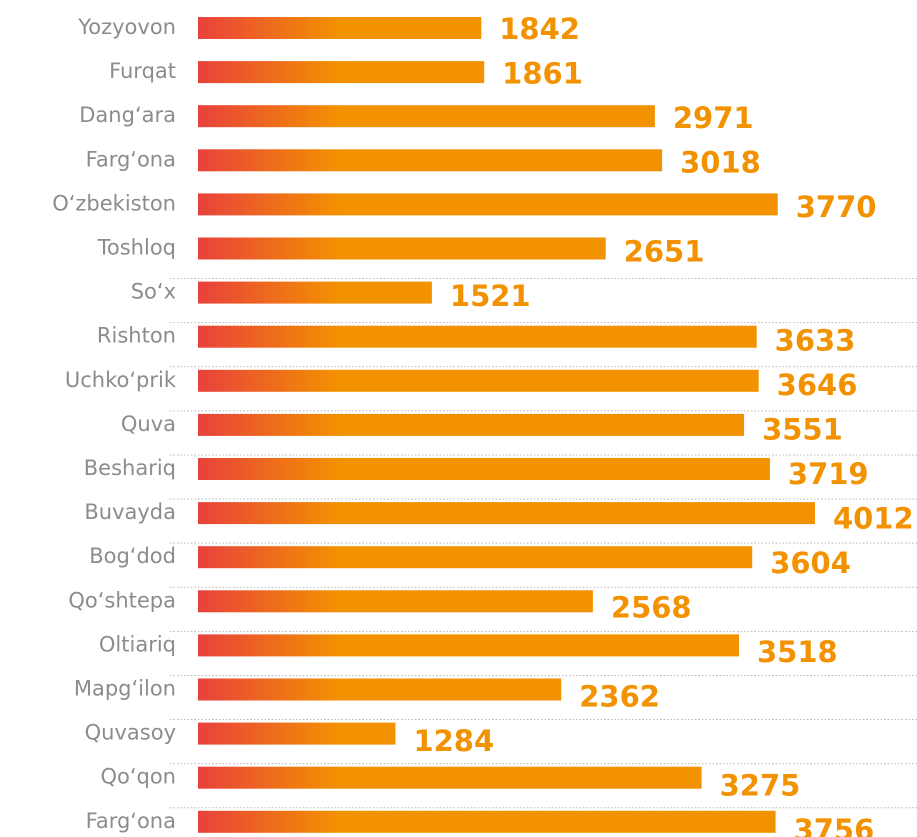 Image resolution: width=917 pixels, height=837 pixels. What do you see at coordinates (817, 385) in the screenshot?
I see `value-label: 3646` at bounding box center [817, 385].